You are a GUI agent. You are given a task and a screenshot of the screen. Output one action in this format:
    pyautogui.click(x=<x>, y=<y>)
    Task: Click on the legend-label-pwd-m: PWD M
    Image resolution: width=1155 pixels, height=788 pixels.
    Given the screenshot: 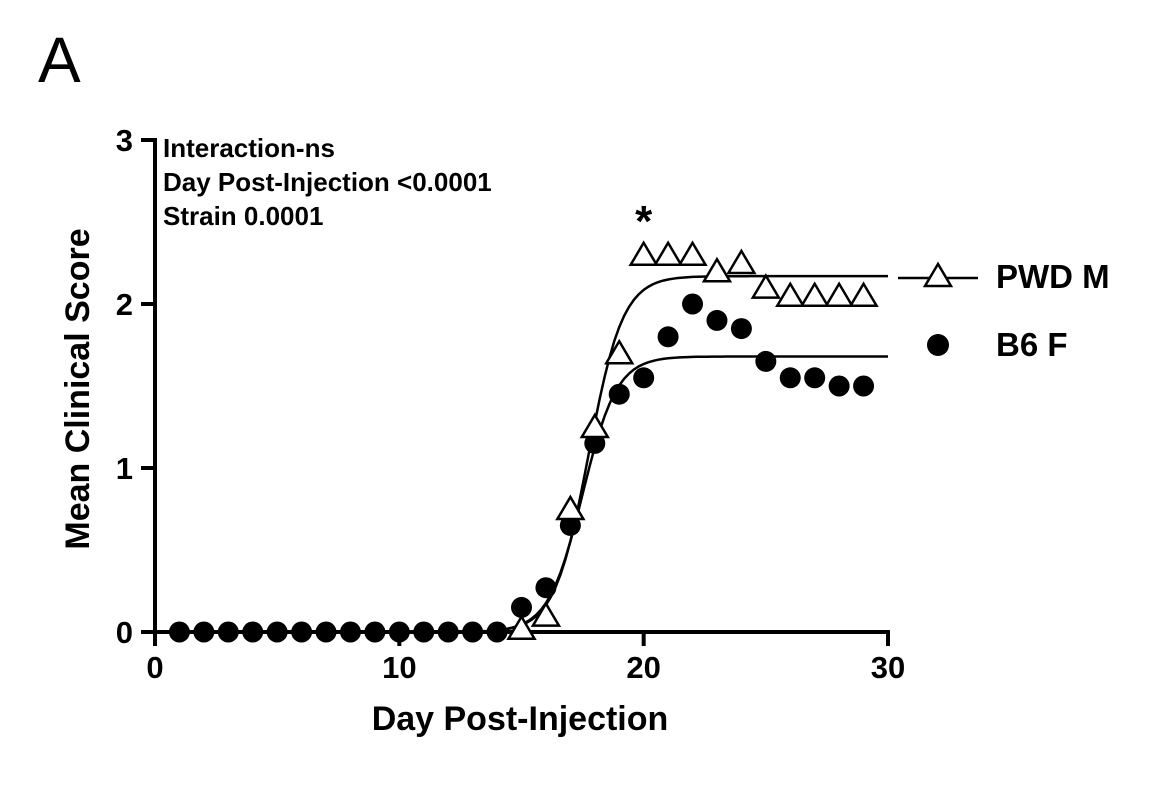 What is the action you would take?
    pyautogui.click(x=1053, y=276)
    